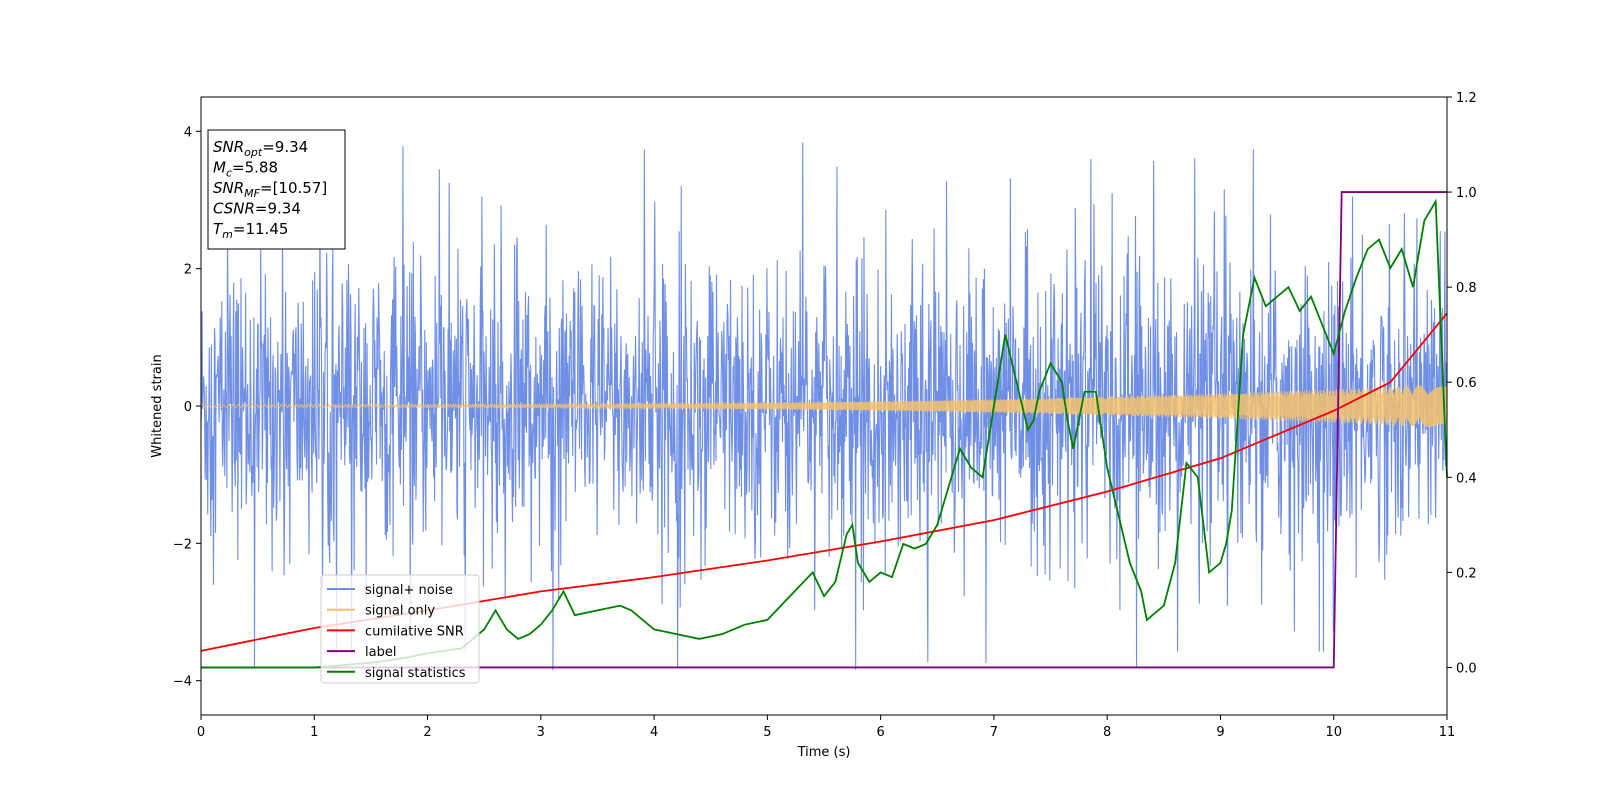 The image size is (1600, 800). I want to click on x-tick-label: 4, so click(654, 732).